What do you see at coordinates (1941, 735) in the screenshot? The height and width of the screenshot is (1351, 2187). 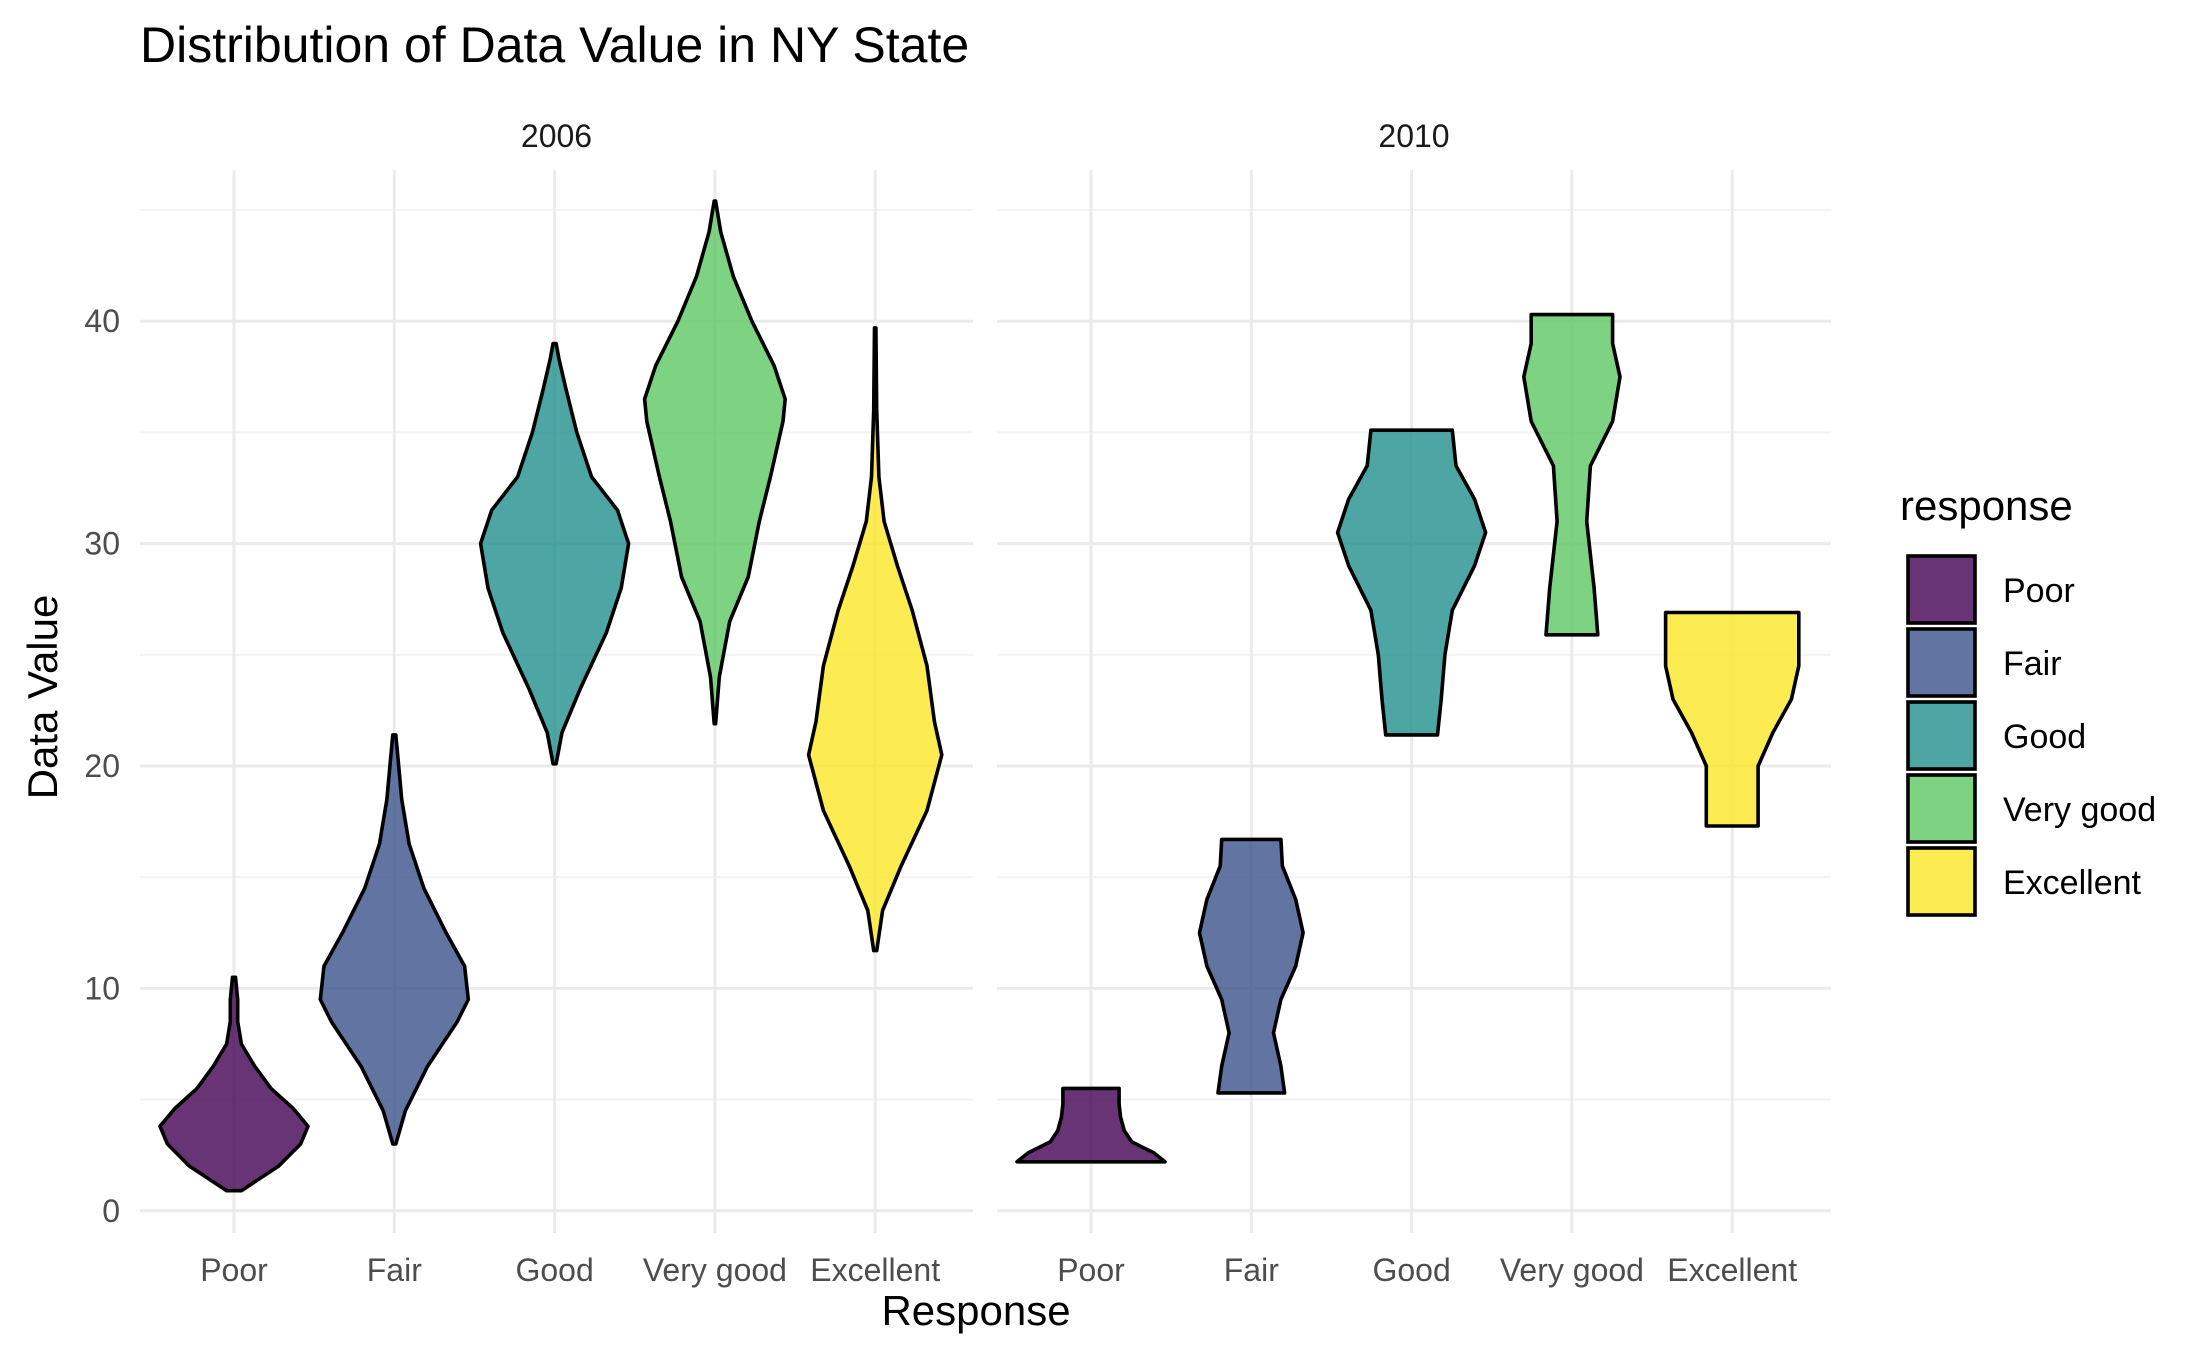 I see `legend-key-good` at bounding box center [1941, 735].